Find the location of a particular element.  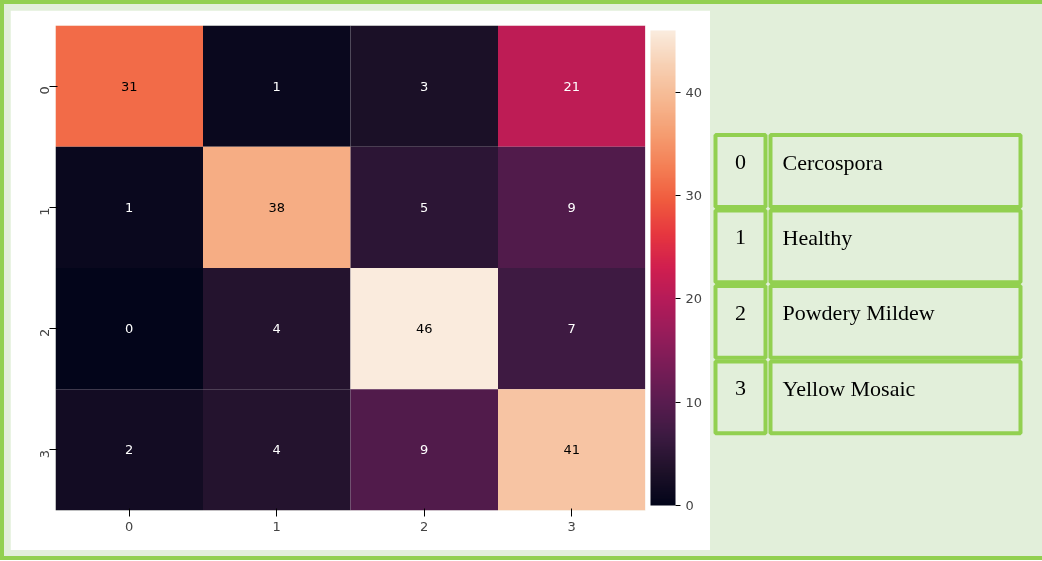

x-tick-label: 3 is located at coordinates (571, 526).